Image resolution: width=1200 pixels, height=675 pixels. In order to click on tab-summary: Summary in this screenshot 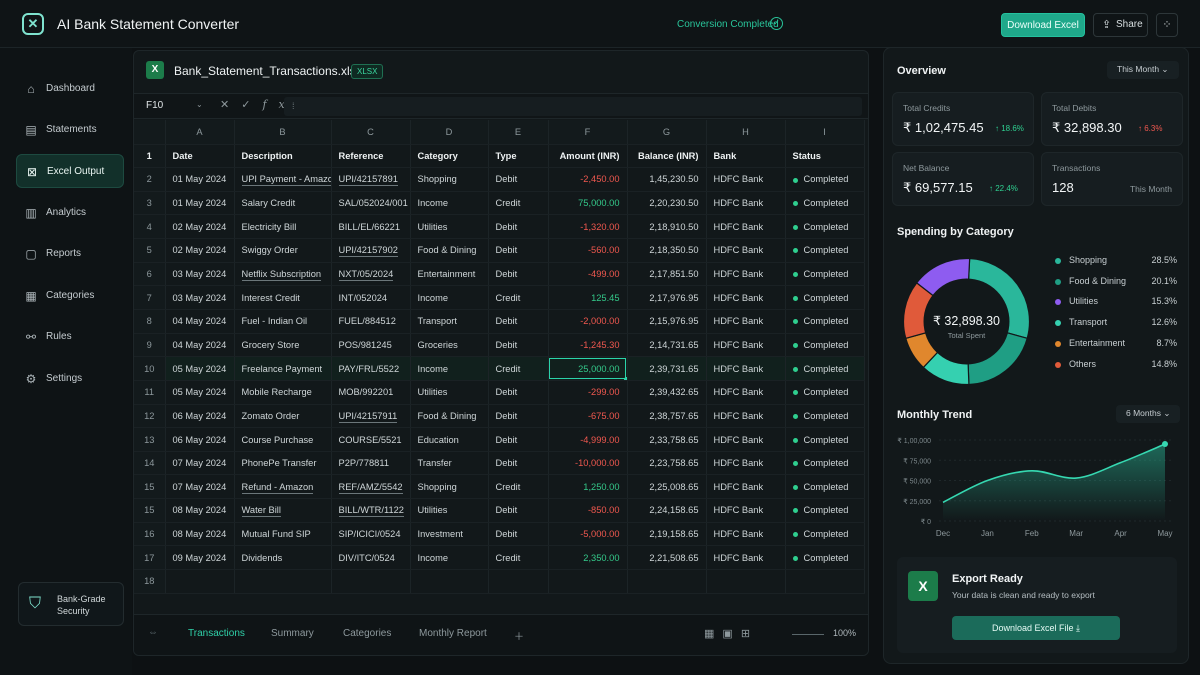, I will do `click(292, 633)`.